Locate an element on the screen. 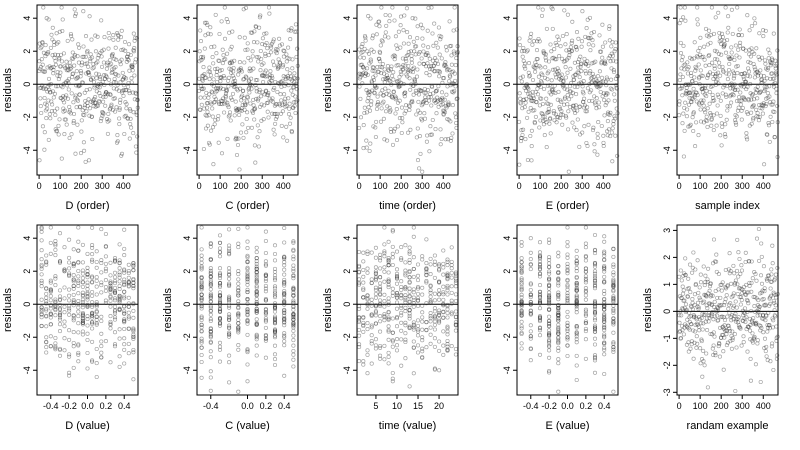 The width and height of the screenshot is (800, 450). x-tick-label: 400 is located at coordinates (283, 186).